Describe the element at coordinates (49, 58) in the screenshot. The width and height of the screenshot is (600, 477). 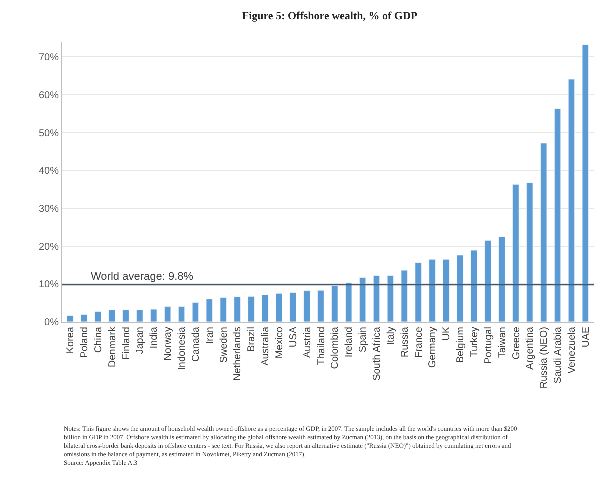
I see `y-tick-label: 70%` at that location.